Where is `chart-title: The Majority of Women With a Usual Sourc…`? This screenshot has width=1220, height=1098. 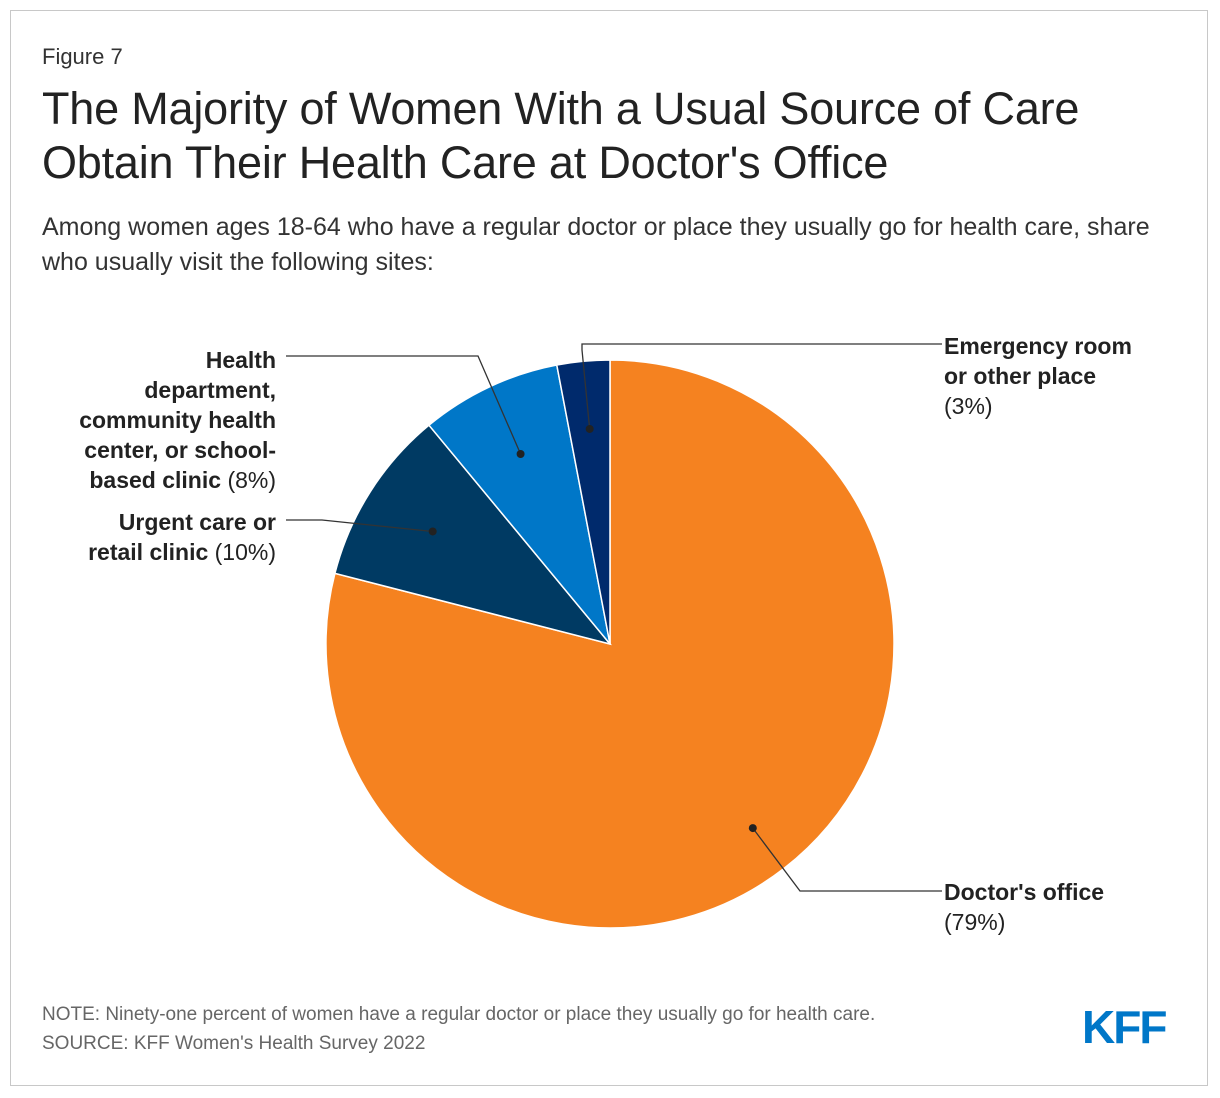
chart-title: The Majority of Women With a Usual Sourc… is located at coordinates (561, 135).